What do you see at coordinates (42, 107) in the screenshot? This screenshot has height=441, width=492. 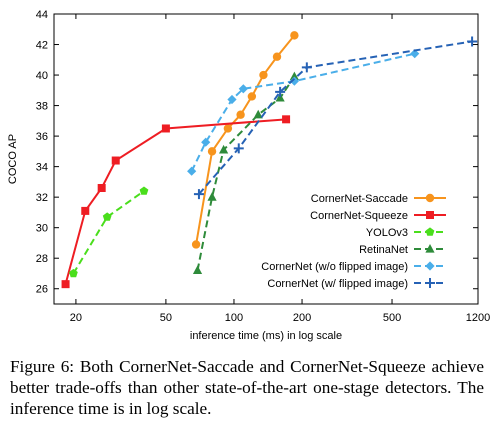 I see `y-tick-label: 38` at bounding box center [42, 107].